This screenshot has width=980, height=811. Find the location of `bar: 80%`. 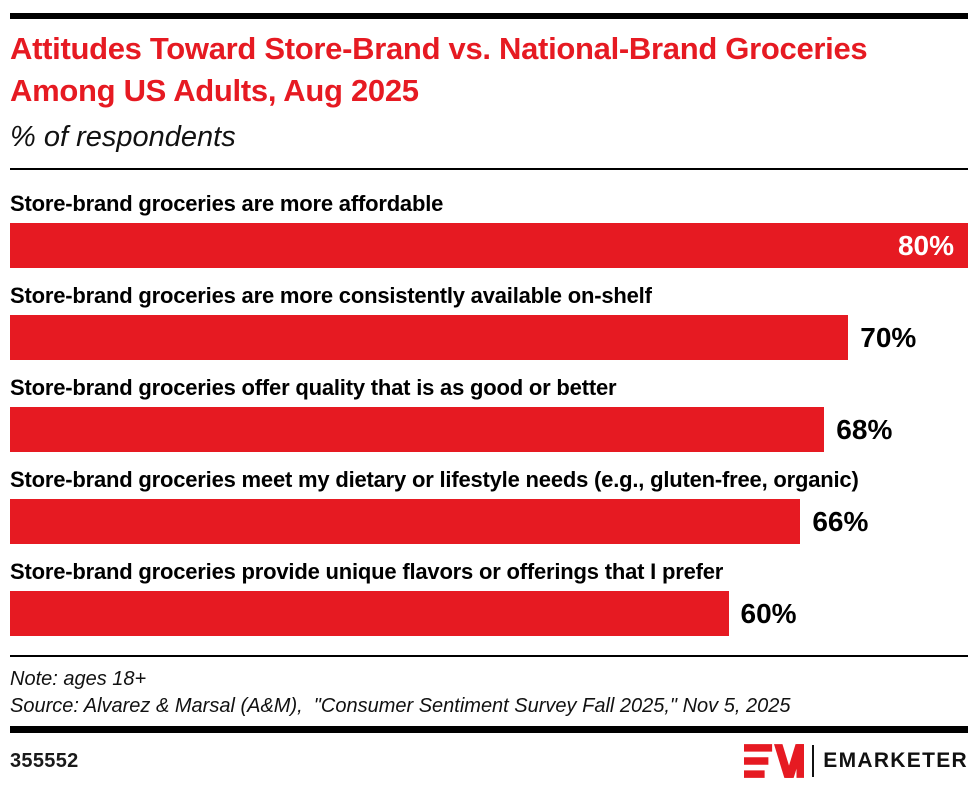

bar: 80% is located at coordinates (489, 245).